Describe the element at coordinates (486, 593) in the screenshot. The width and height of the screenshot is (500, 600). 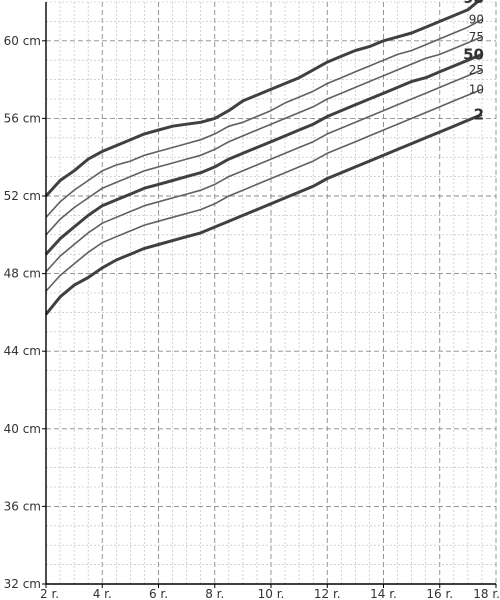
I see `x-tick-label: 18 r.` at that location.